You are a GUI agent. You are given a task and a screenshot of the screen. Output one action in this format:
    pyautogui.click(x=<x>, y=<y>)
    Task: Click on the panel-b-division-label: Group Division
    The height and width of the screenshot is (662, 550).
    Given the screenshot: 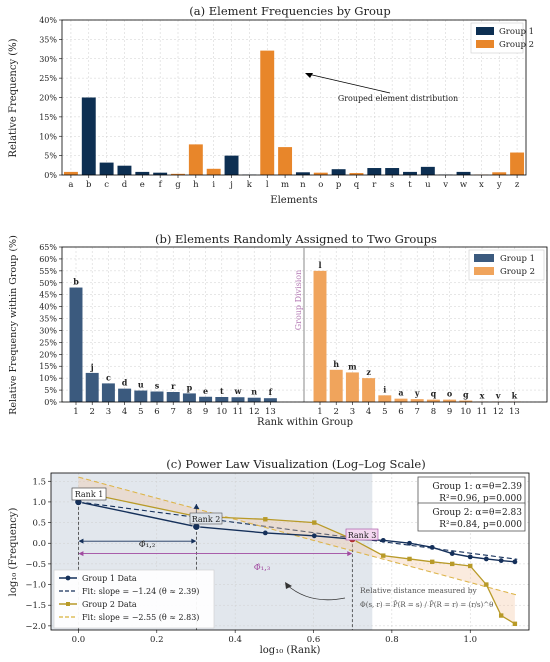 What is the action you would take?
    pyautogui.click(x=298, y=300)
    